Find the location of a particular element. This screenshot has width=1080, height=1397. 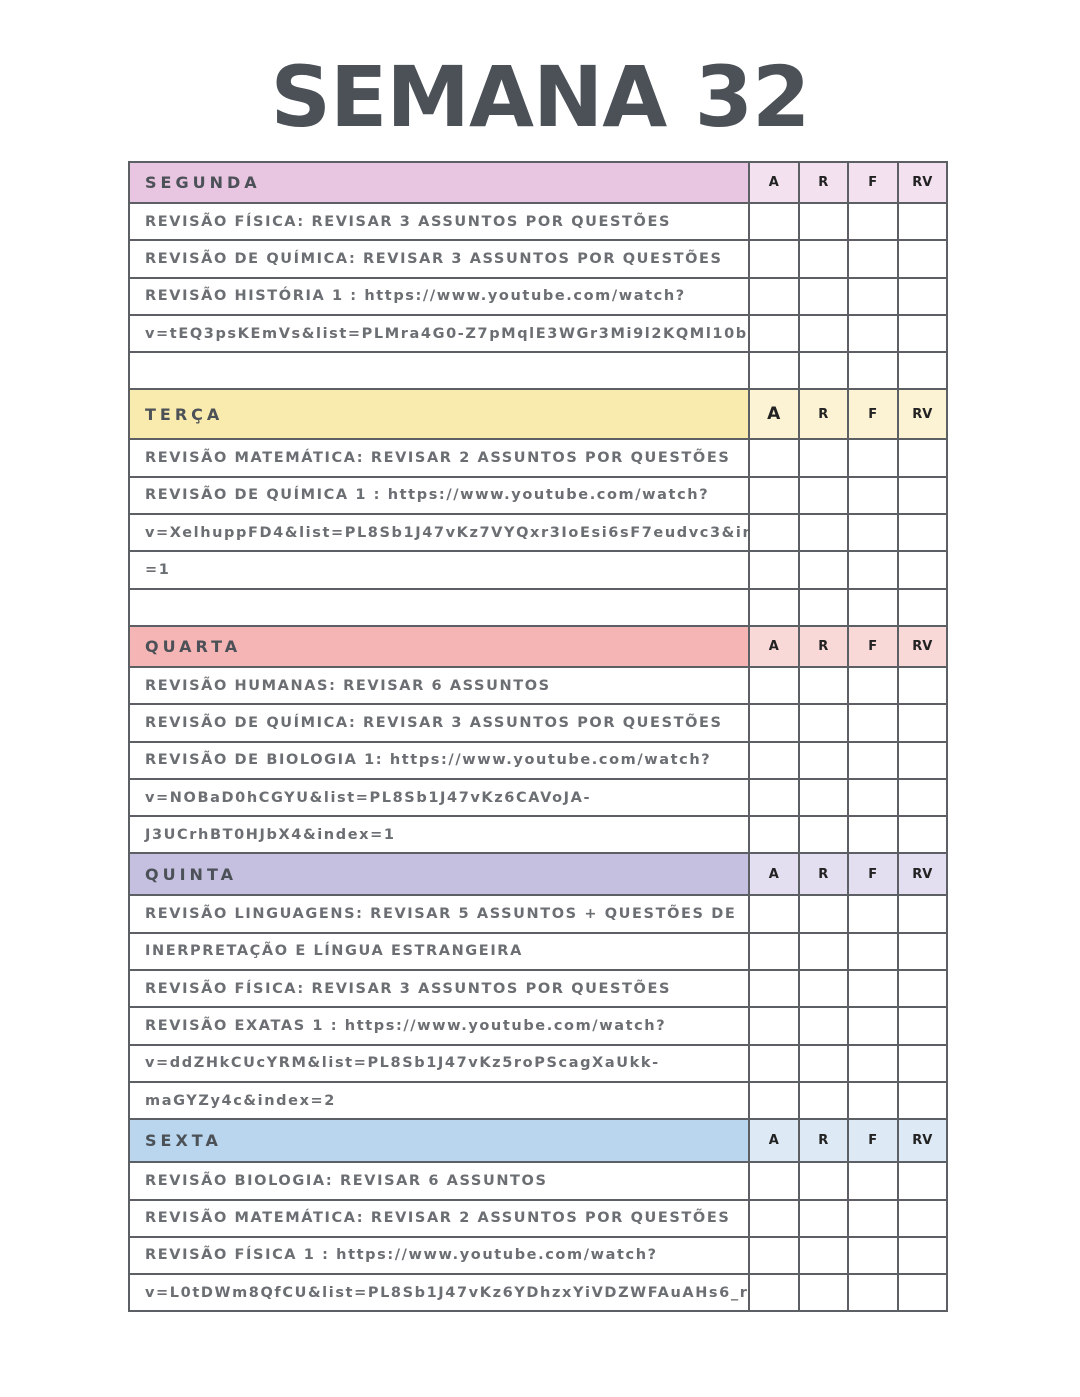

task-text: INERPRETAÇÃO E LÍNGUA ESTRANGEIRA is located at coordinates (439, 952).